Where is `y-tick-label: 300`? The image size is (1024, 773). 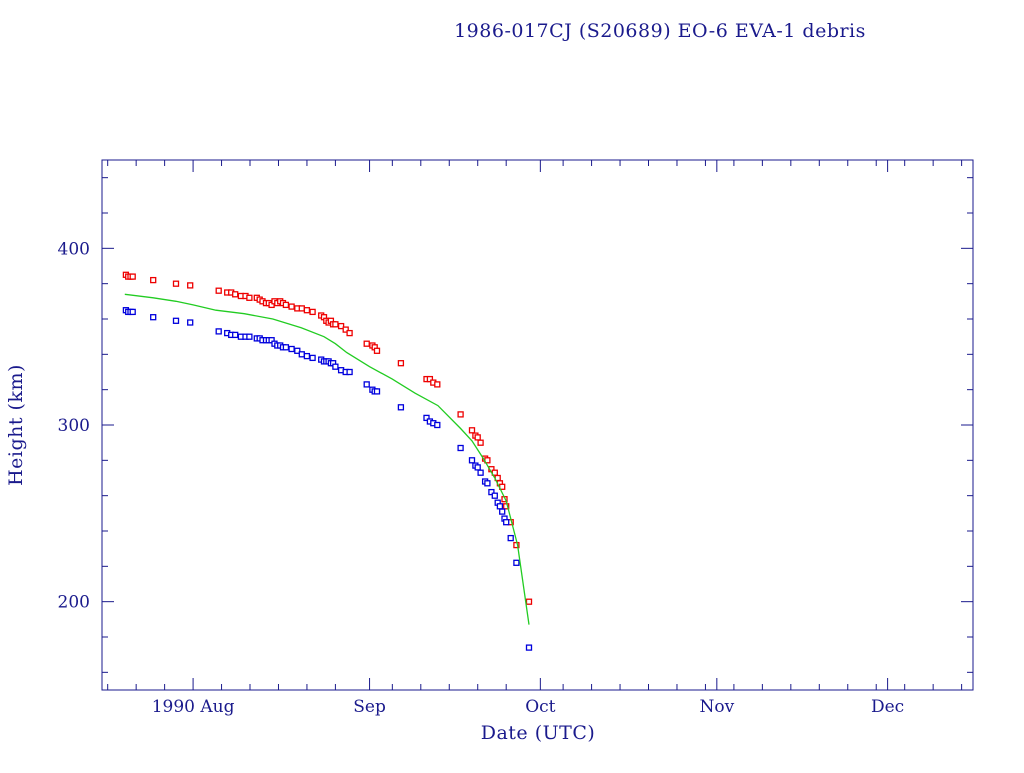
y-tick-label: 300 is located at coordinates (74, 426).